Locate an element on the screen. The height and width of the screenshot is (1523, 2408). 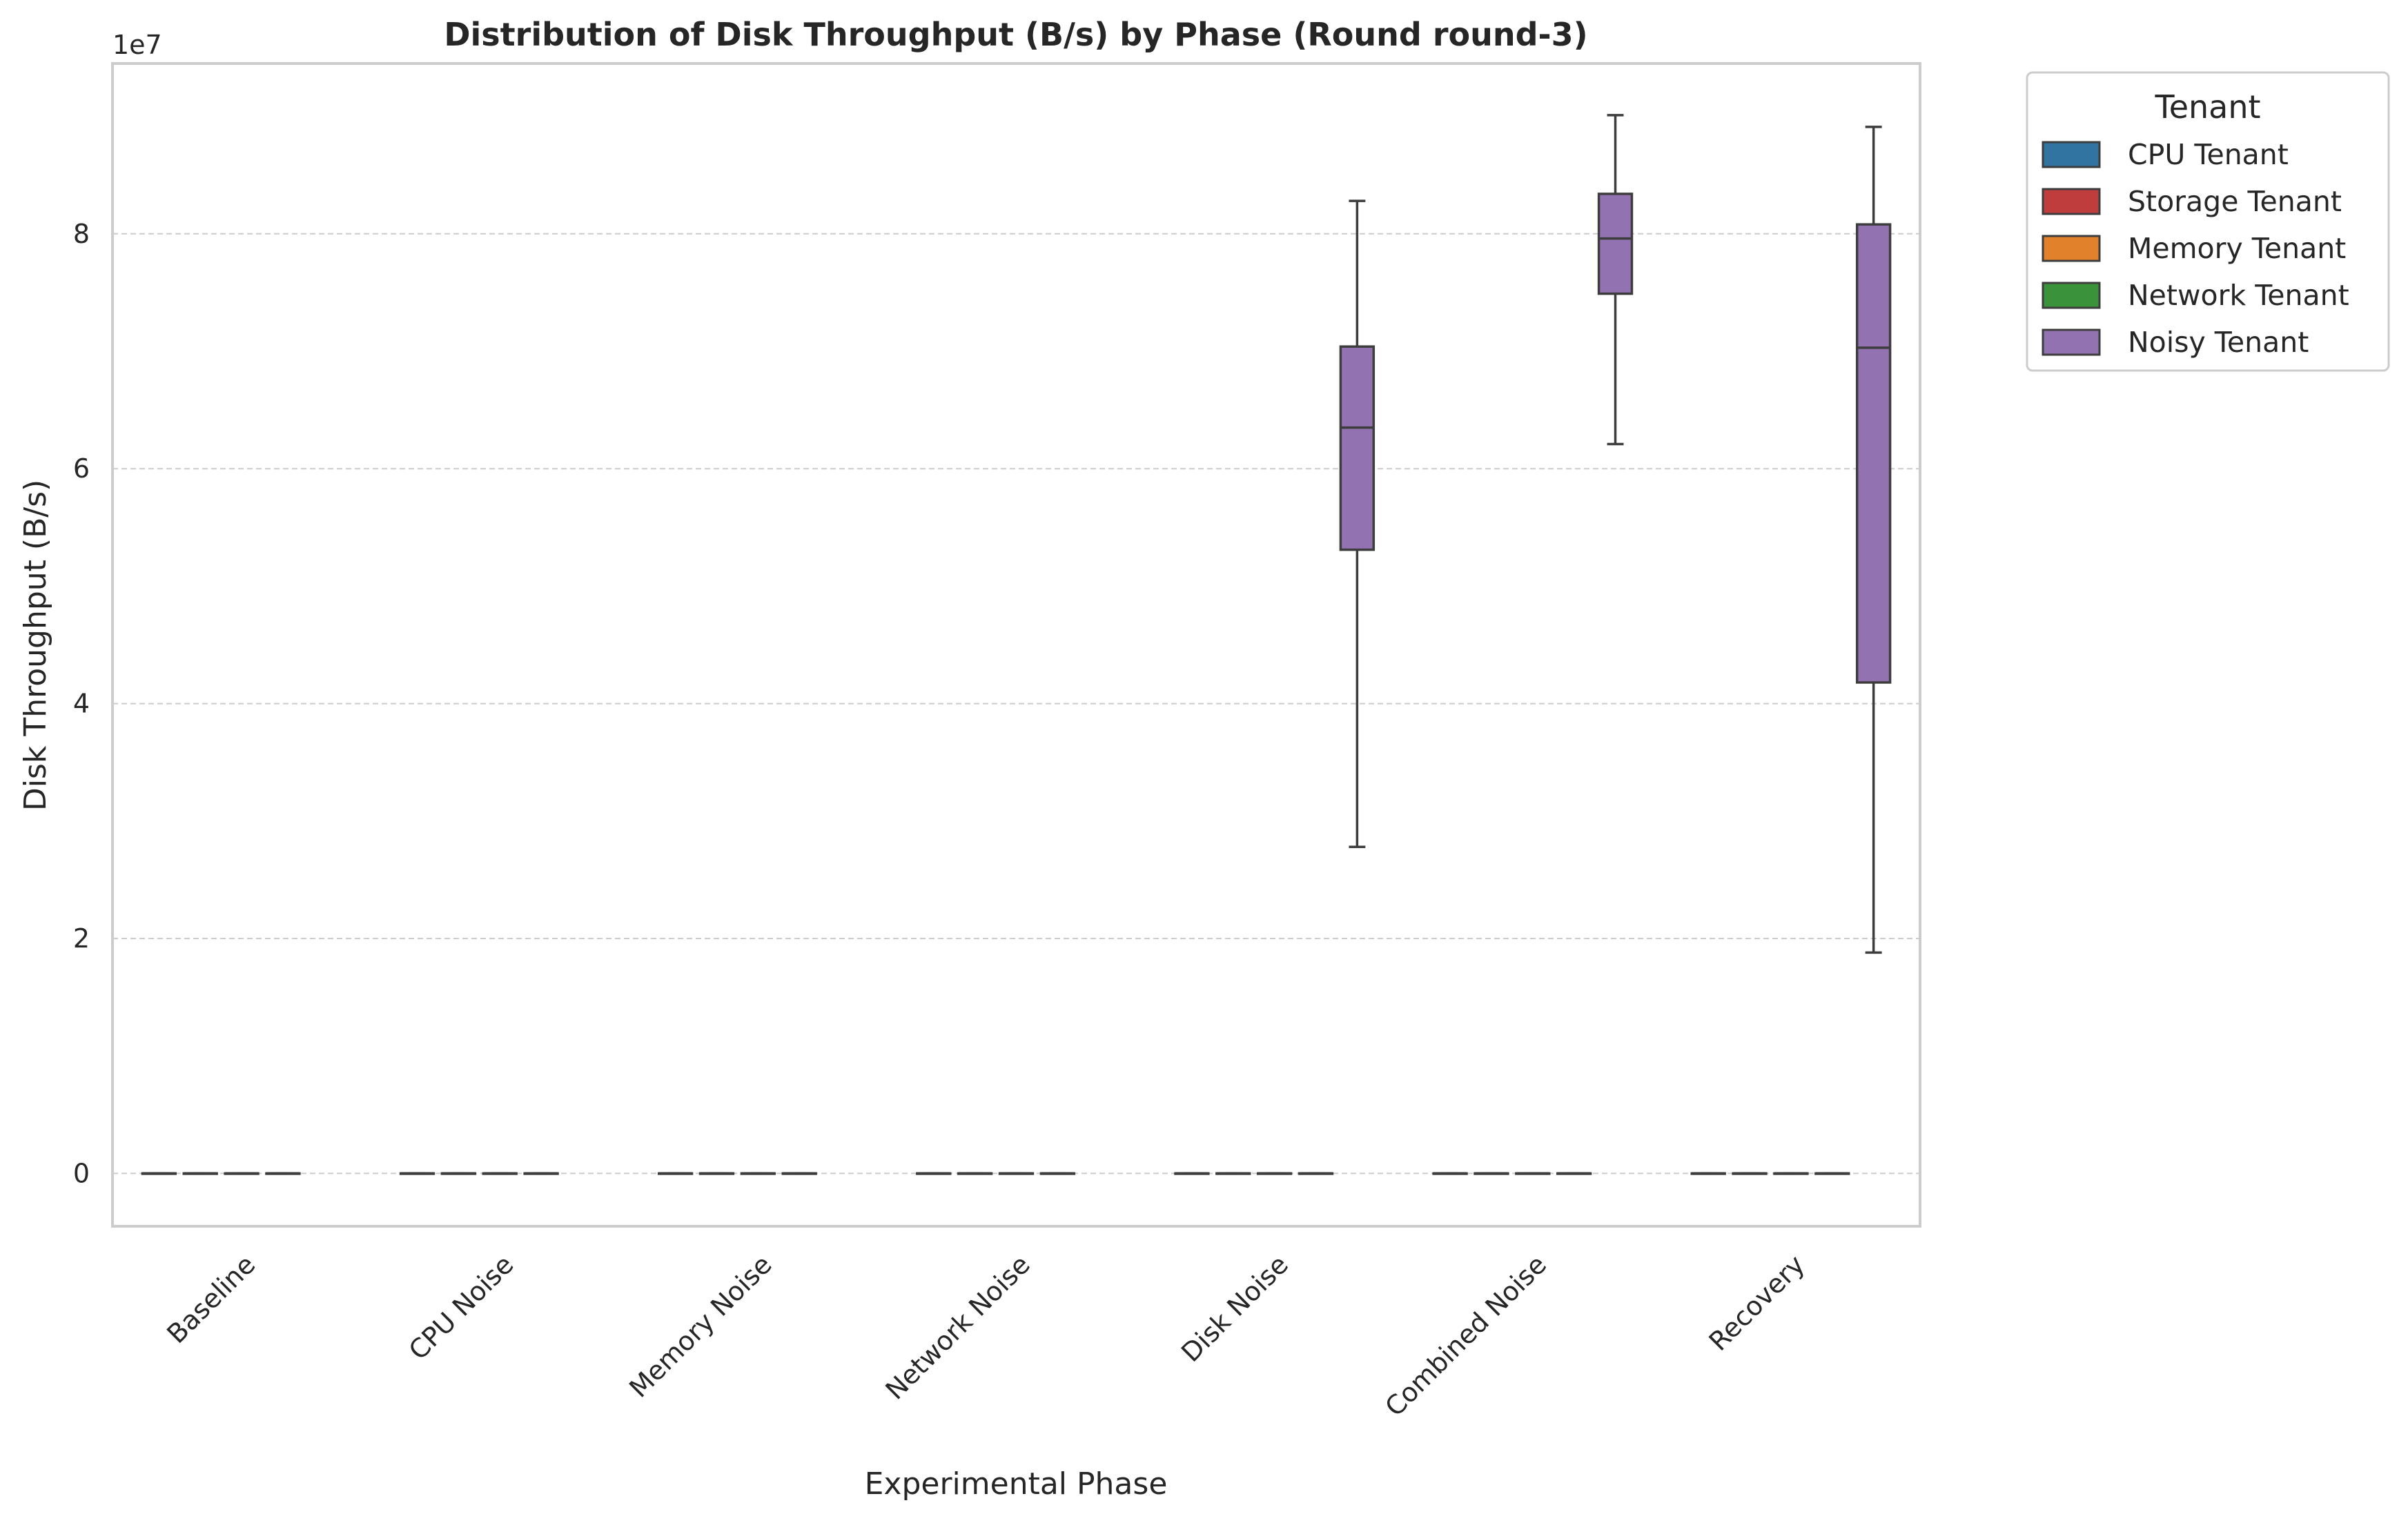
y-tick-label: 4 is located at coordinates (81, 704).